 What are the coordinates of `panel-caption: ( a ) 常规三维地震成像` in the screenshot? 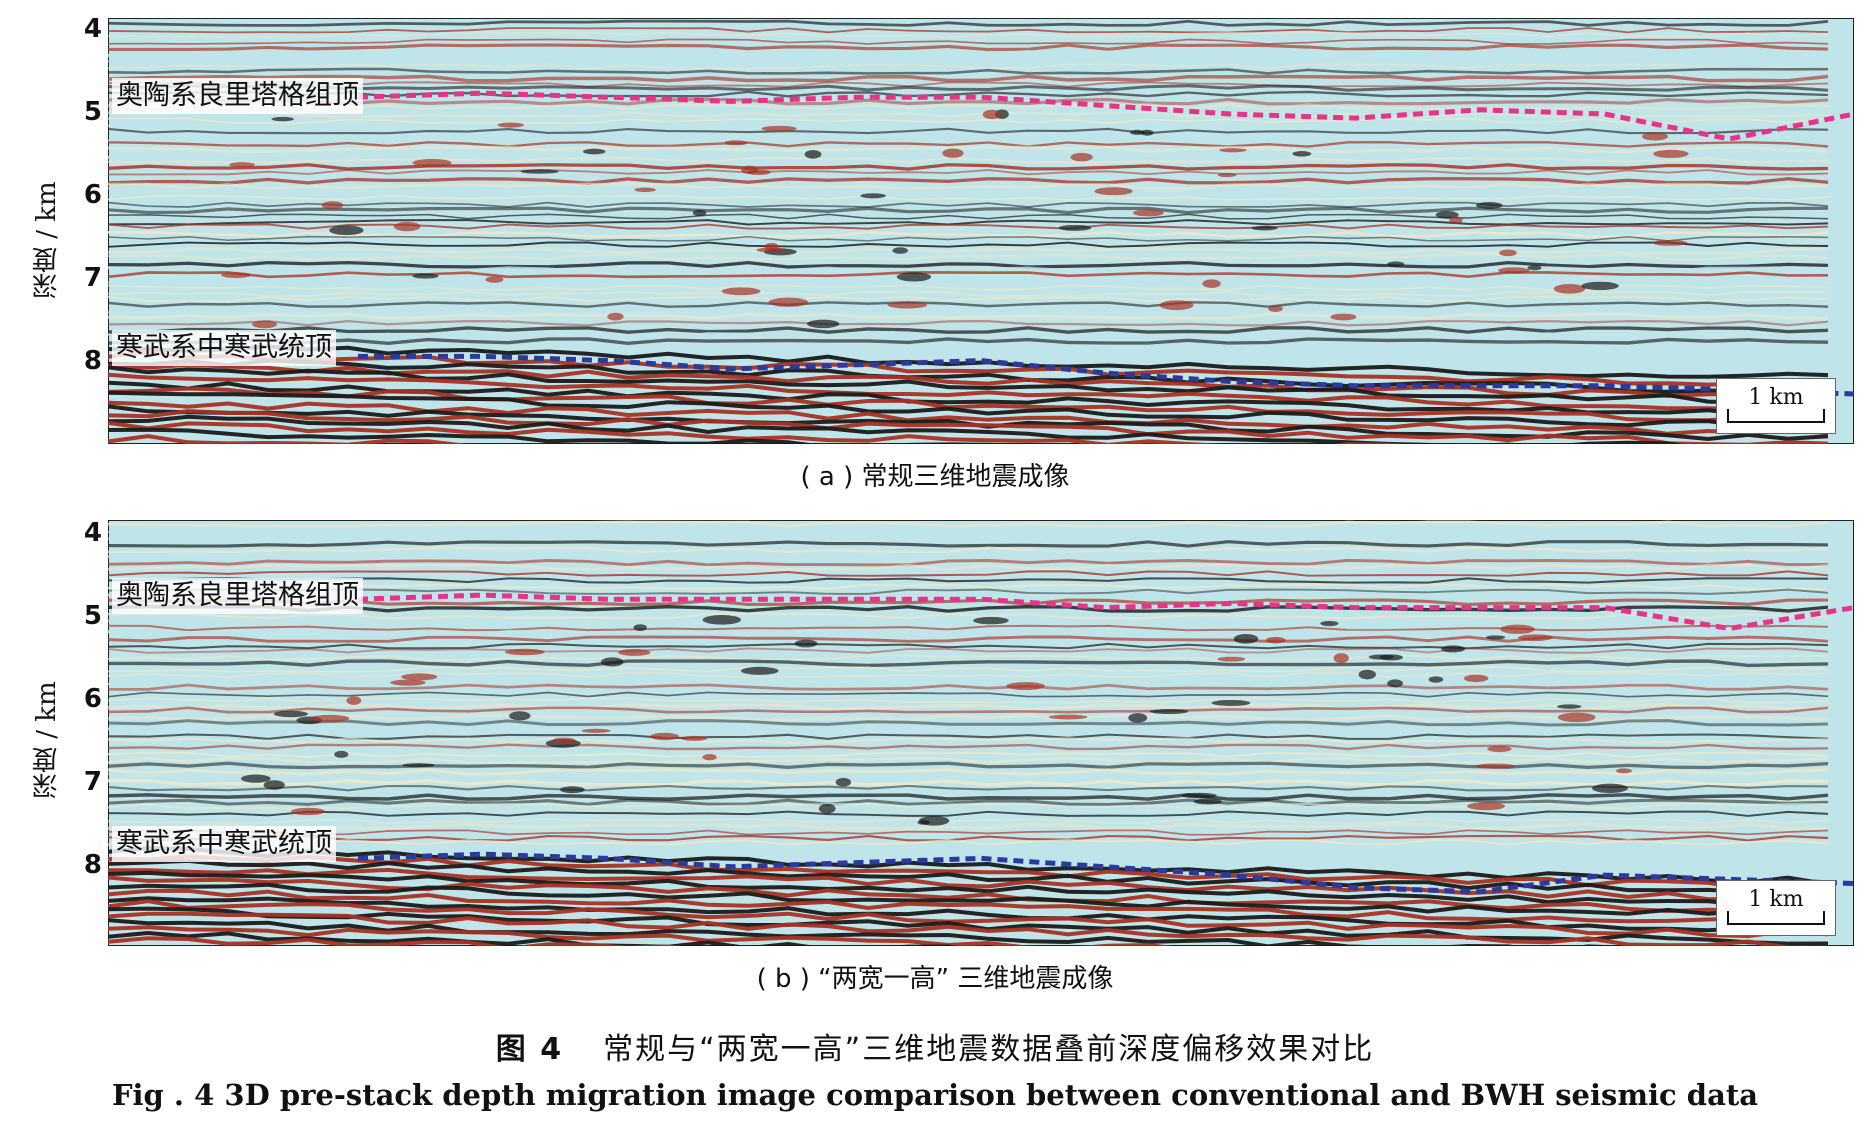 It's located at (935, 474).